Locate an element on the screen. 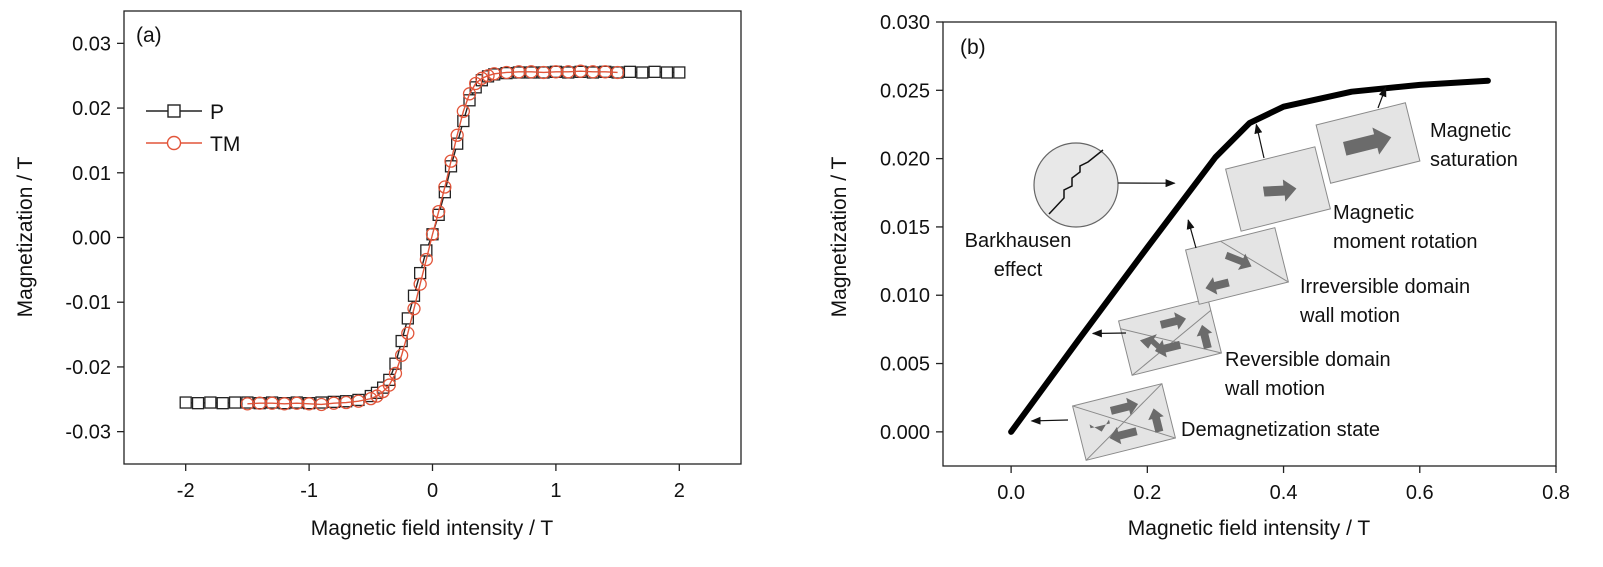  y-ticks-b: 0.000 0.005 0.010 0.015 0.020 0.025 0.030 is located at coordinates (911, 228).